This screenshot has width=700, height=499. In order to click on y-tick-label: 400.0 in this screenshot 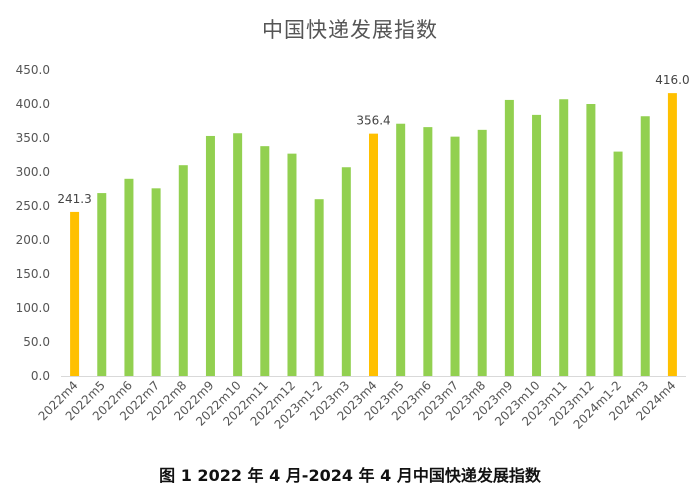, I will do `click(33, 104)`.